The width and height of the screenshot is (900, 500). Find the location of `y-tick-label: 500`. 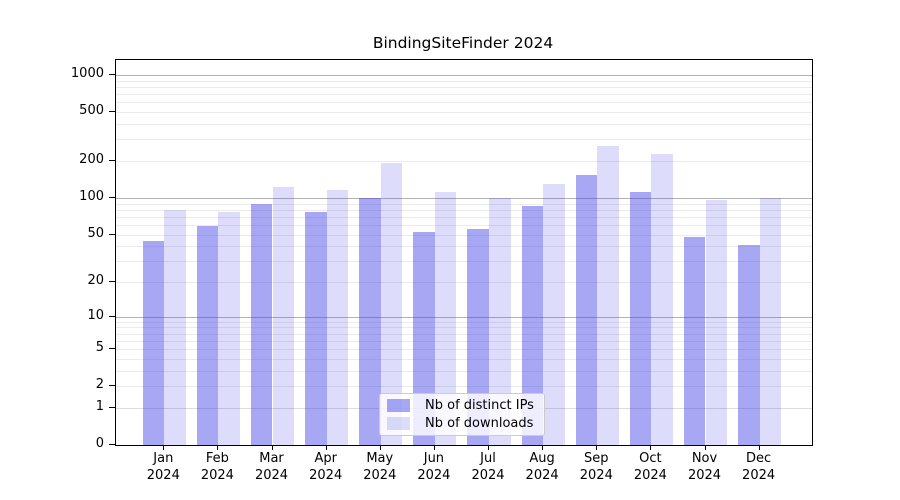

y-tick-label: 500 is located at coordinates (91, 111).